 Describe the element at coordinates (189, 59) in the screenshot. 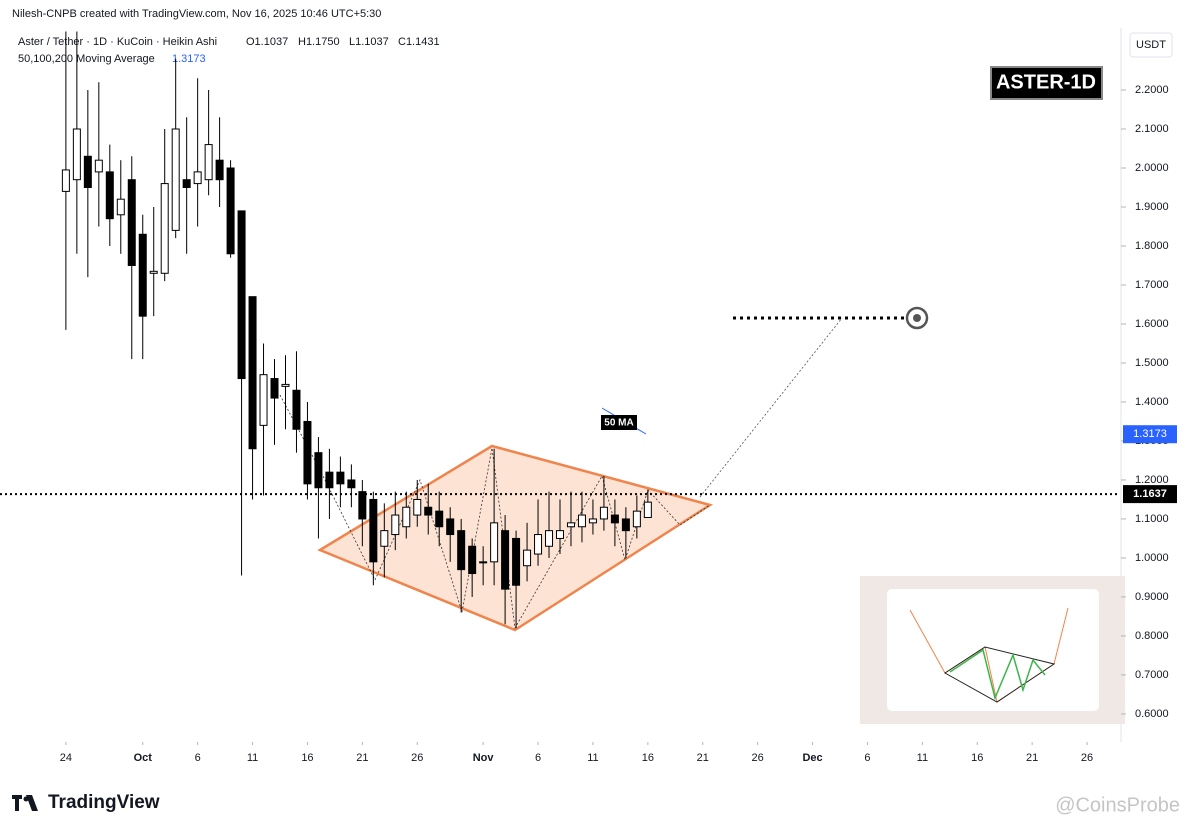

I see `ma-value: 1.3173` at that location.